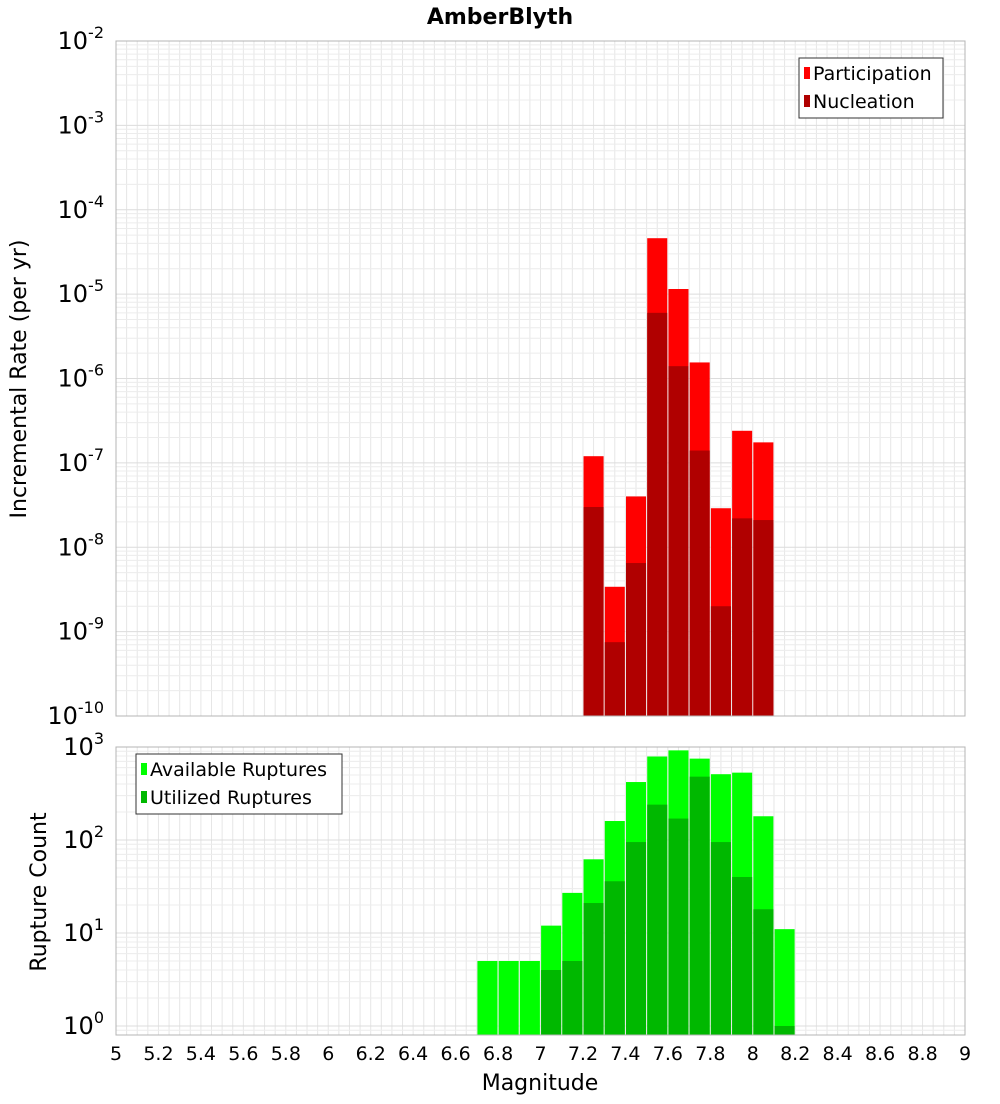 This screenshot has width=1000, height=1104. What do you see at coordinates (81, 545) in the screenshot?
I see `rate-y-tick-label: 10⁻⁸` at bounding box center [81, 545].